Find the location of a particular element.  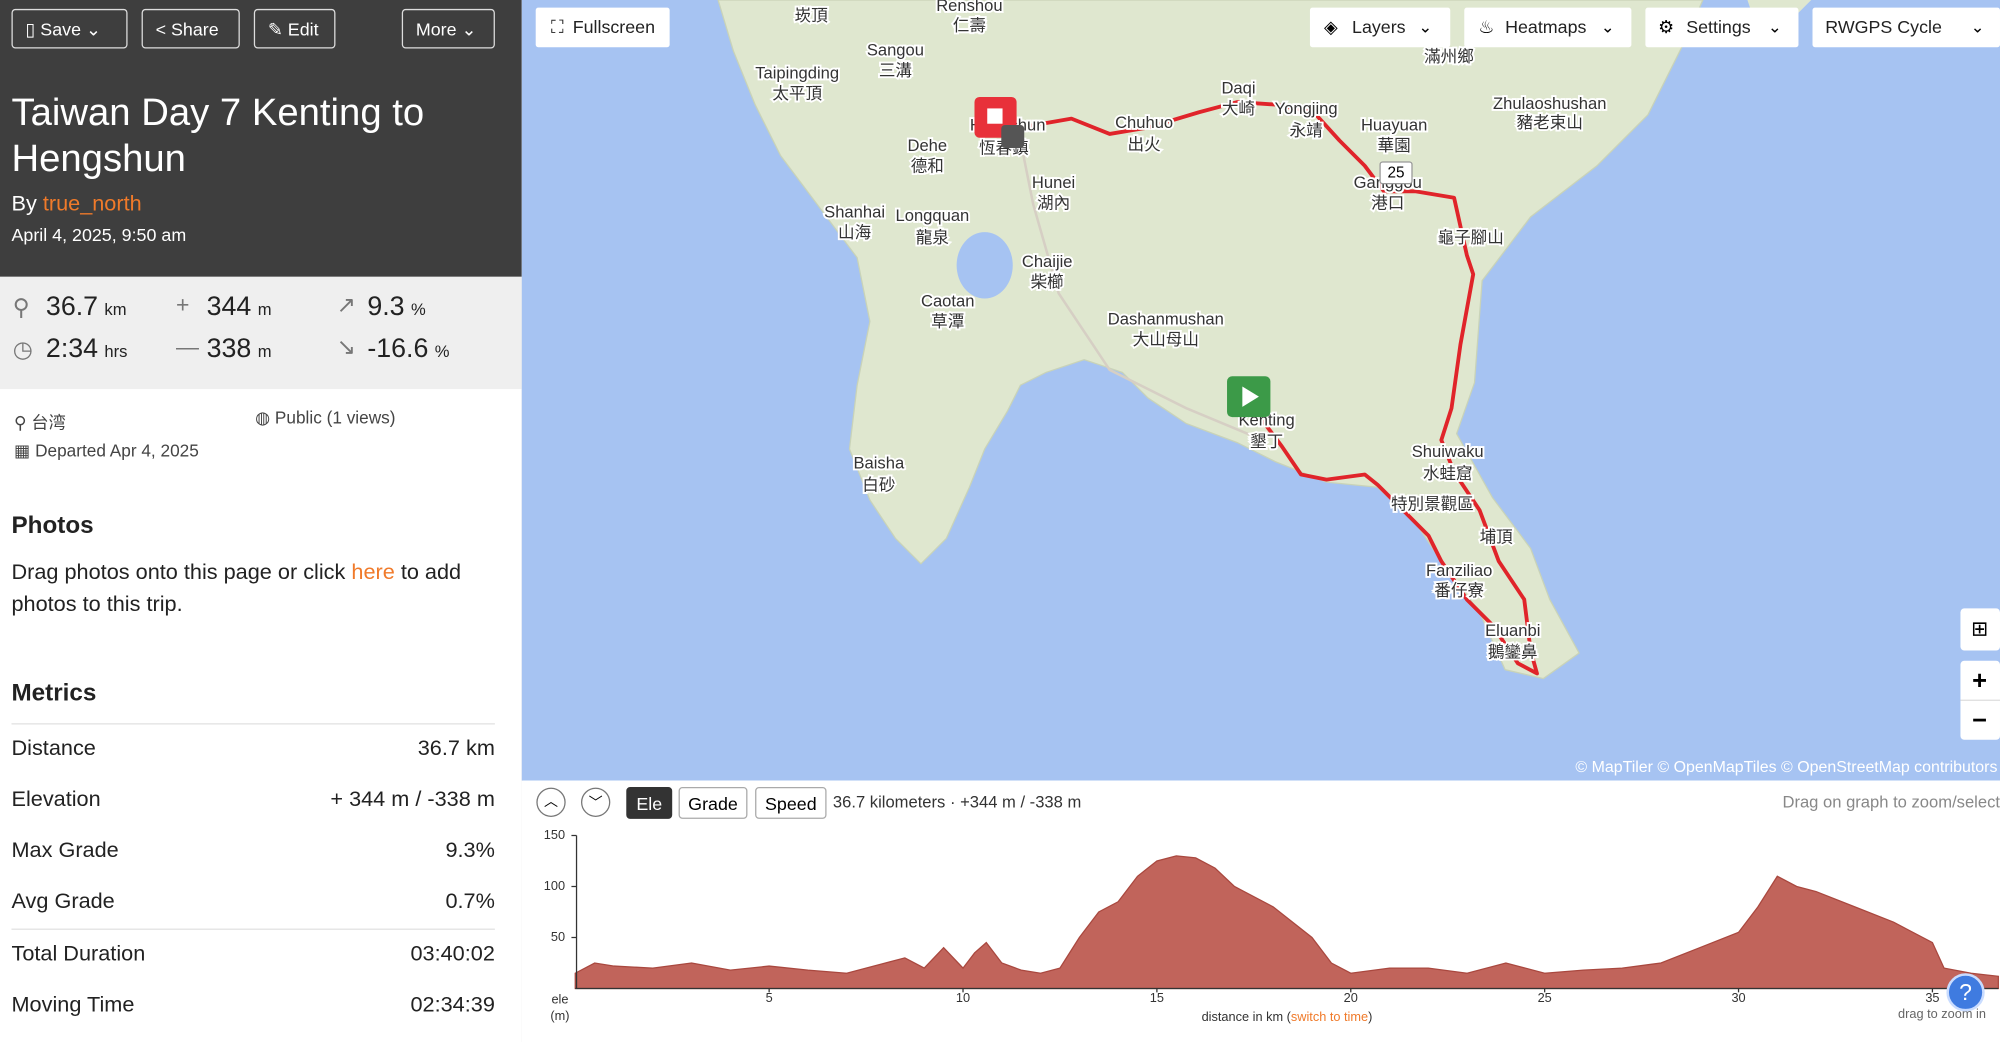

stat-loss: 338 m is located at coordinates (239, 349).